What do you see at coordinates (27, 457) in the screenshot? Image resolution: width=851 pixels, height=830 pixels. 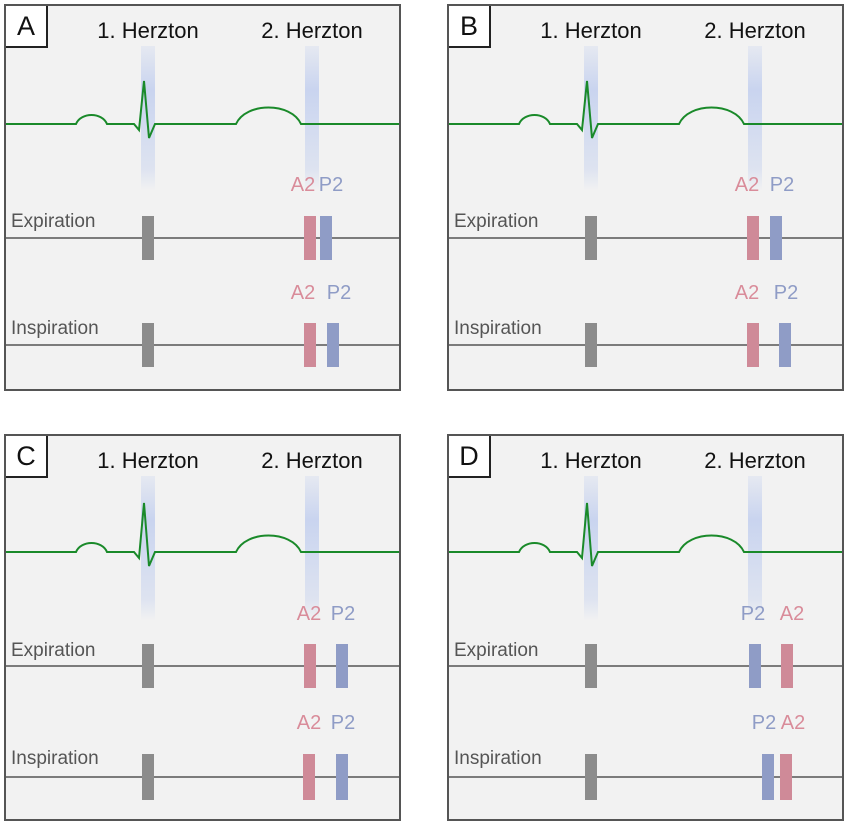 I see `panel-letter: C` at bounding box center [27, 457].